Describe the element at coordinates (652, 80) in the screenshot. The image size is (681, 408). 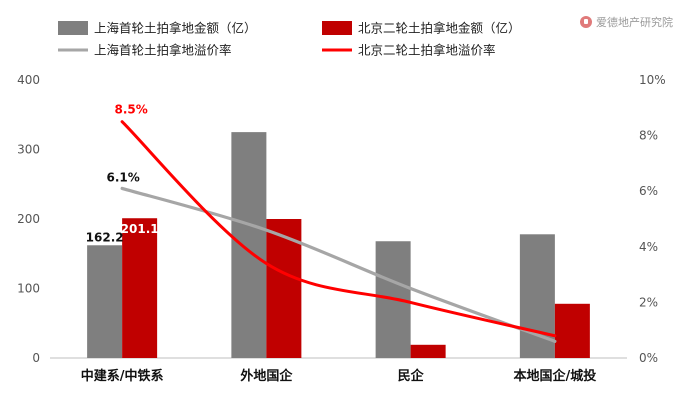
I see `y-right-tick-label: 10%` at that location.